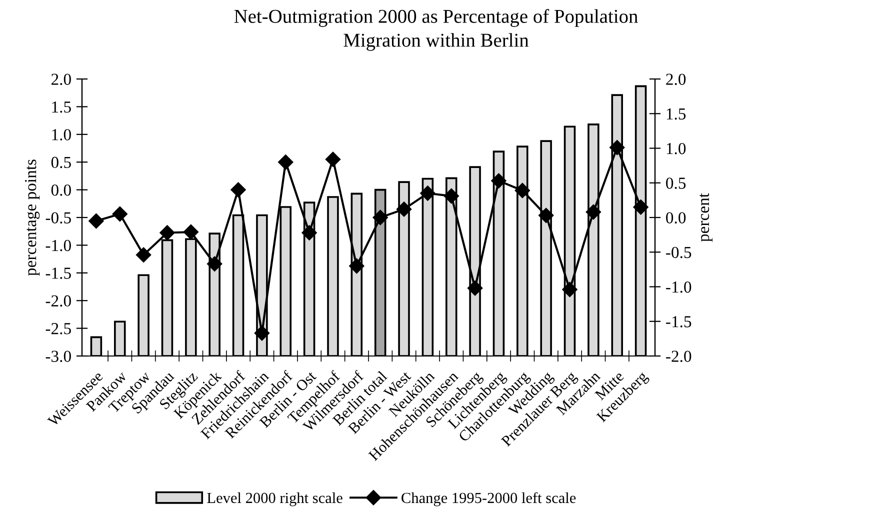  What do you see at coordinates (706, 217) in the screenshot?
I see `y2-axis-title: percent` at bounding box center [706, 217].